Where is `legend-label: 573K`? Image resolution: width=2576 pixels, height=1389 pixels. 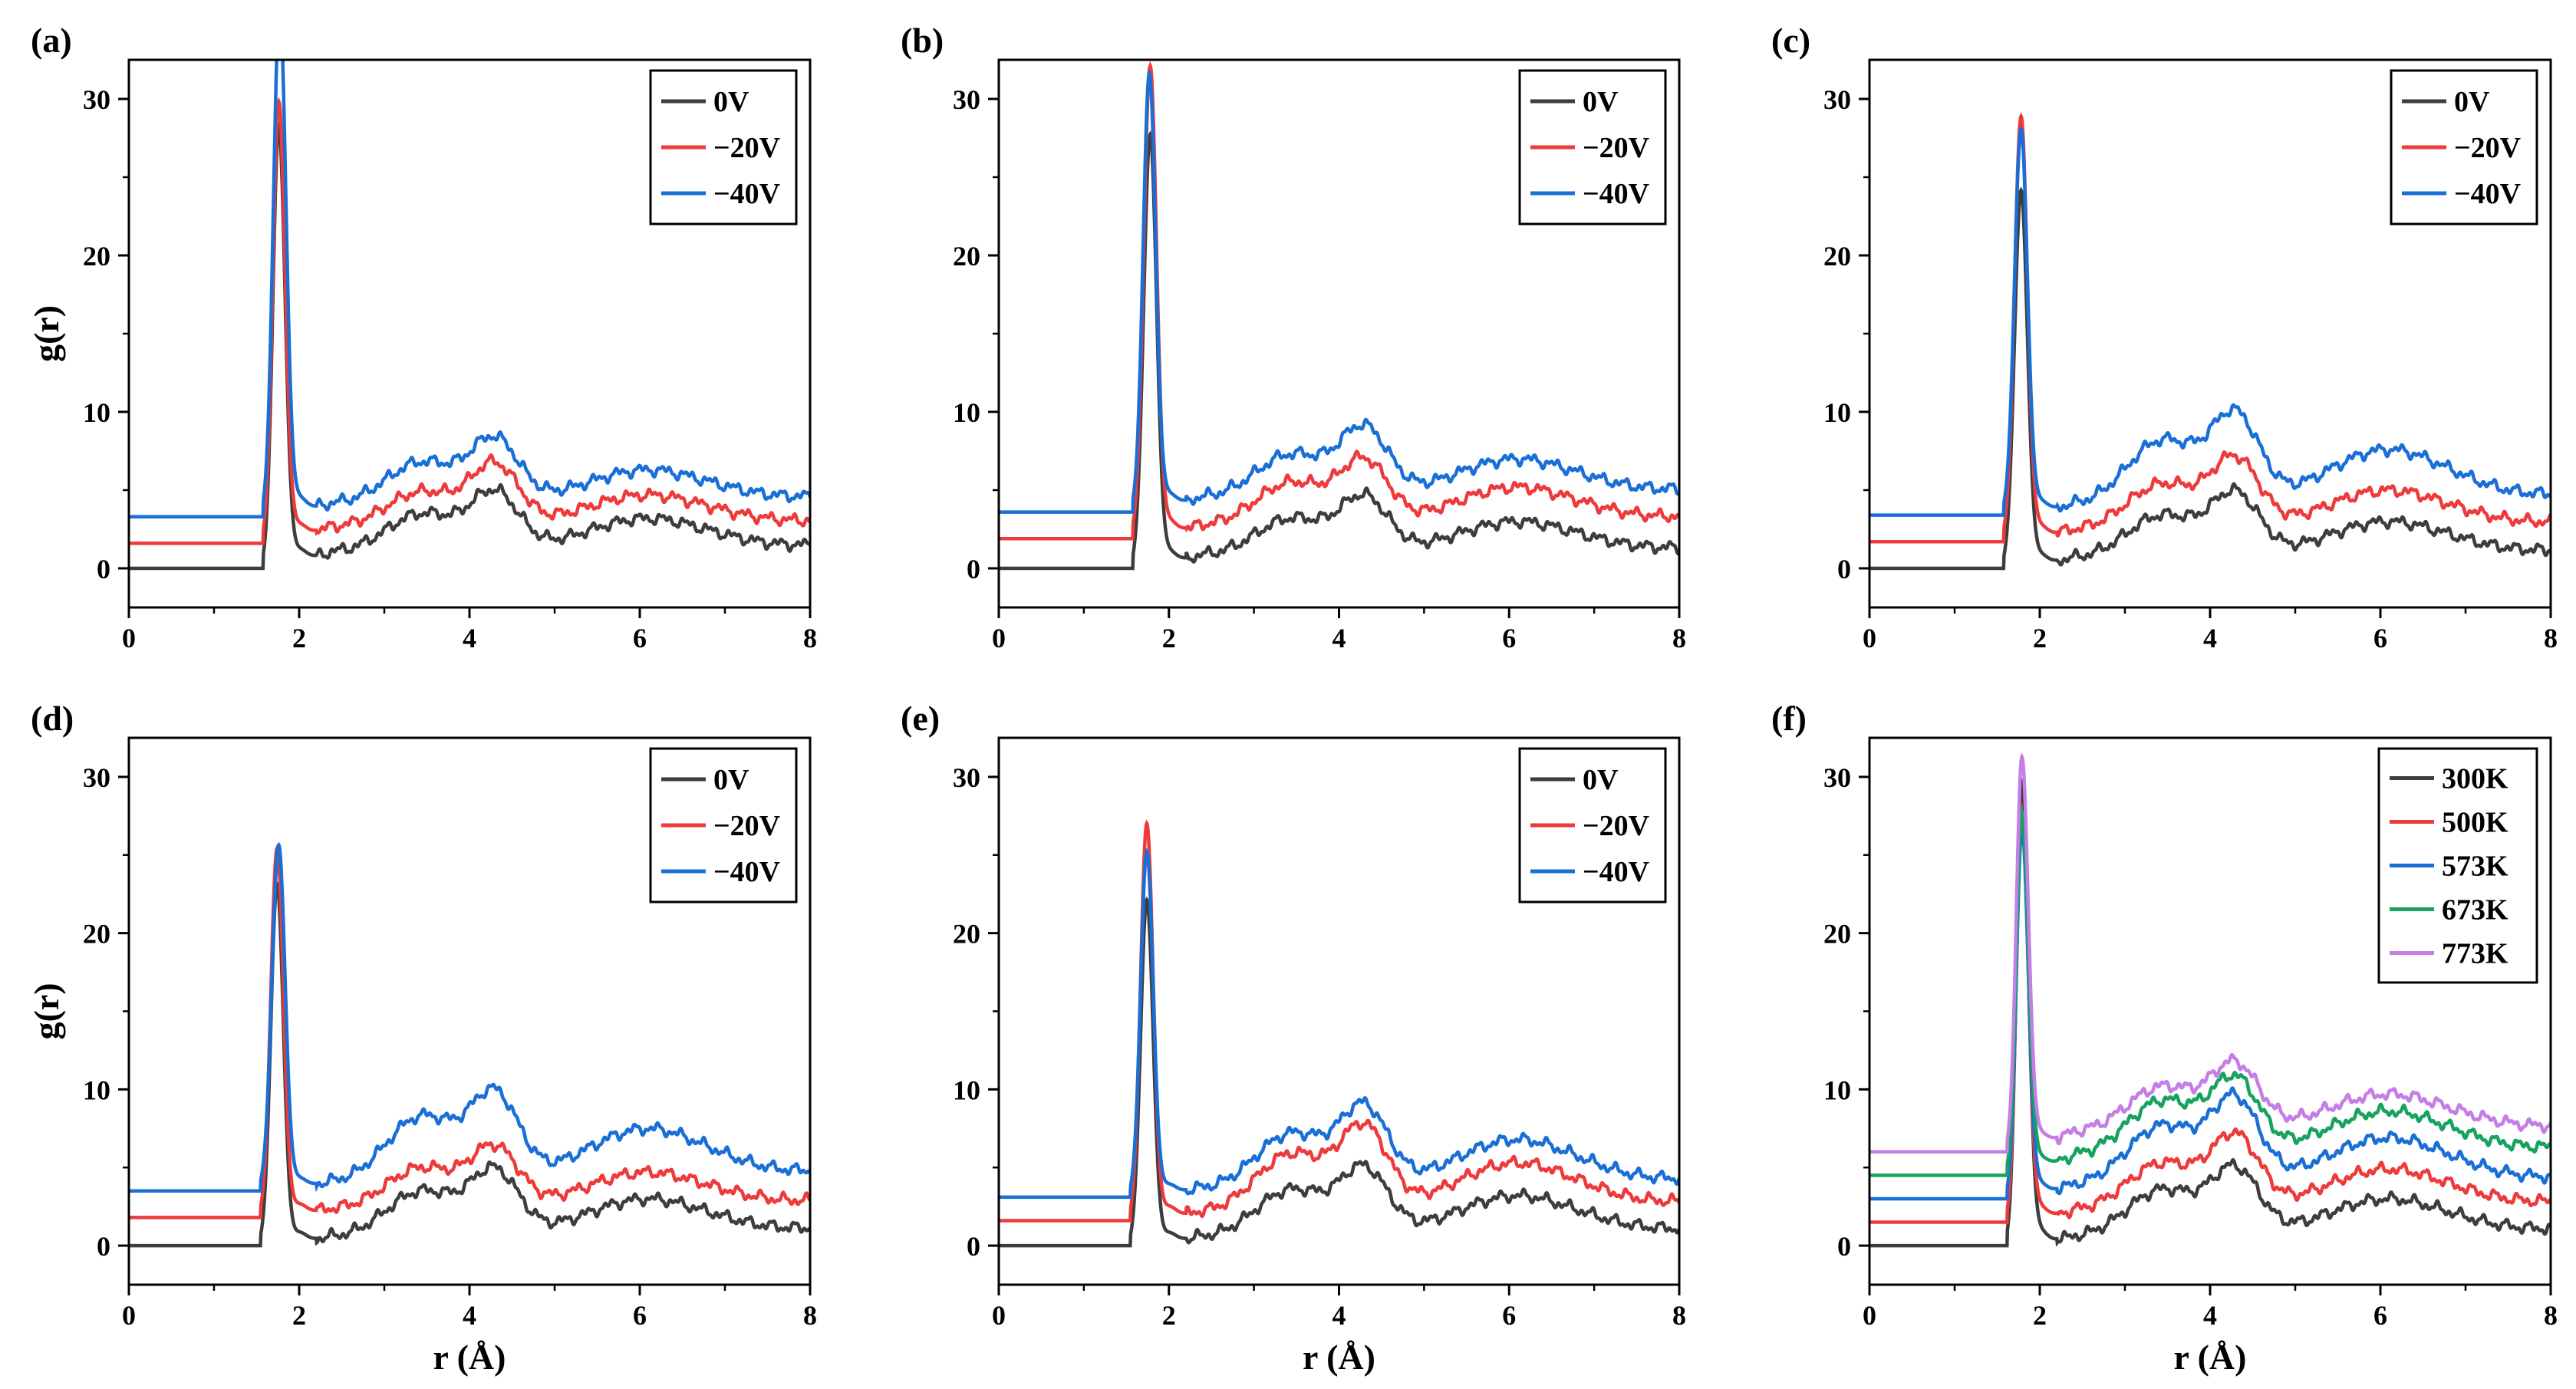
legend-label: 573K is located at coordinates (2475, 867).